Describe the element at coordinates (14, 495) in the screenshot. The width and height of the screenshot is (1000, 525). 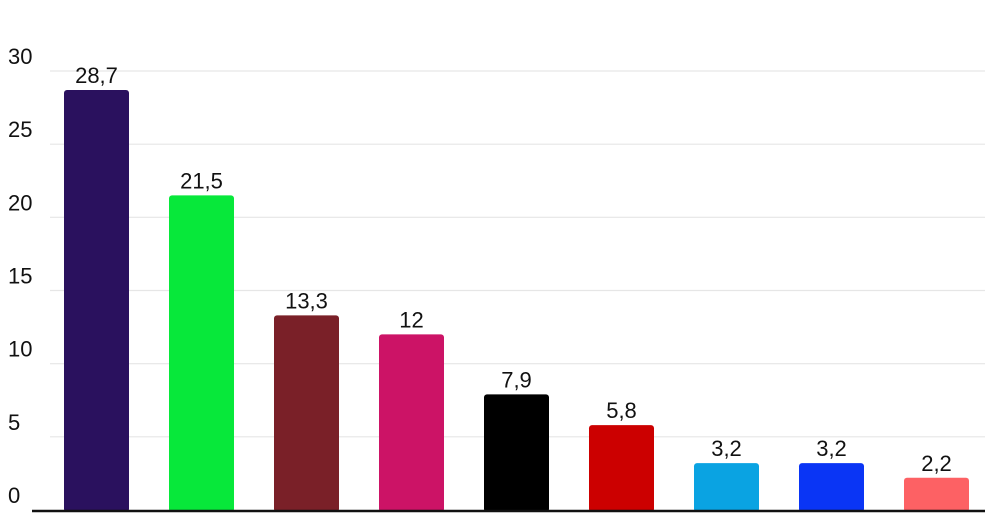
I see `y-tick-label: 0` at that location.